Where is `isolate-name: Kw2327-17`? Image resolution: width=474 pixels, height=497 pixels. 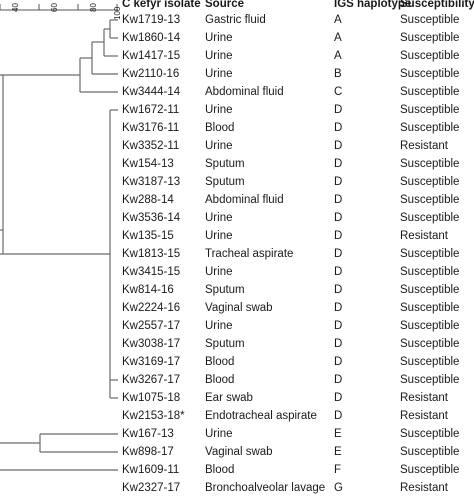 isolate-name: Kw2327-17 is located at coordinates (151, 488).